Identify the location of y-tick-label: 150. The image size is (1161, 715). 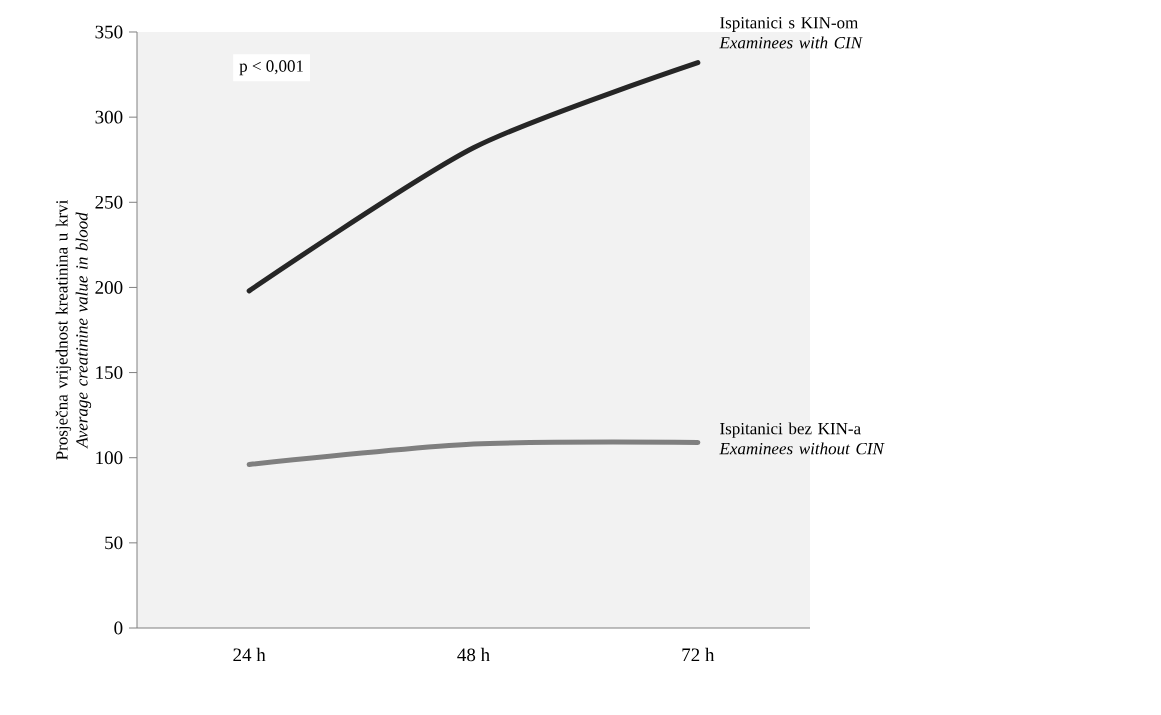
(109, 372).